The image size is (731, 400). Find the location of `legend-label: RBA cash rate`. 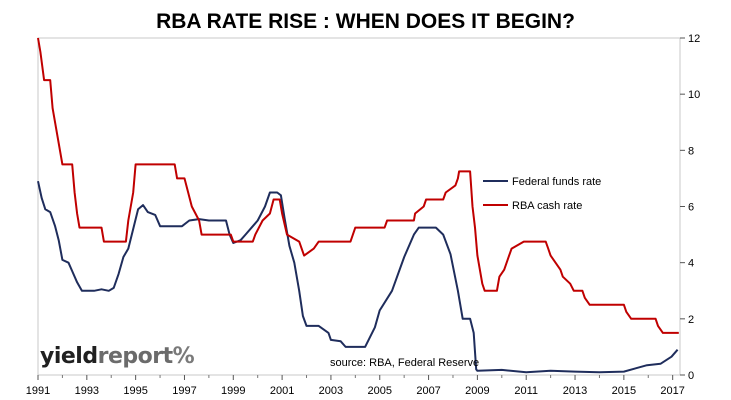

legend-label: RBA cash rate is located at coordinates (547, 206).